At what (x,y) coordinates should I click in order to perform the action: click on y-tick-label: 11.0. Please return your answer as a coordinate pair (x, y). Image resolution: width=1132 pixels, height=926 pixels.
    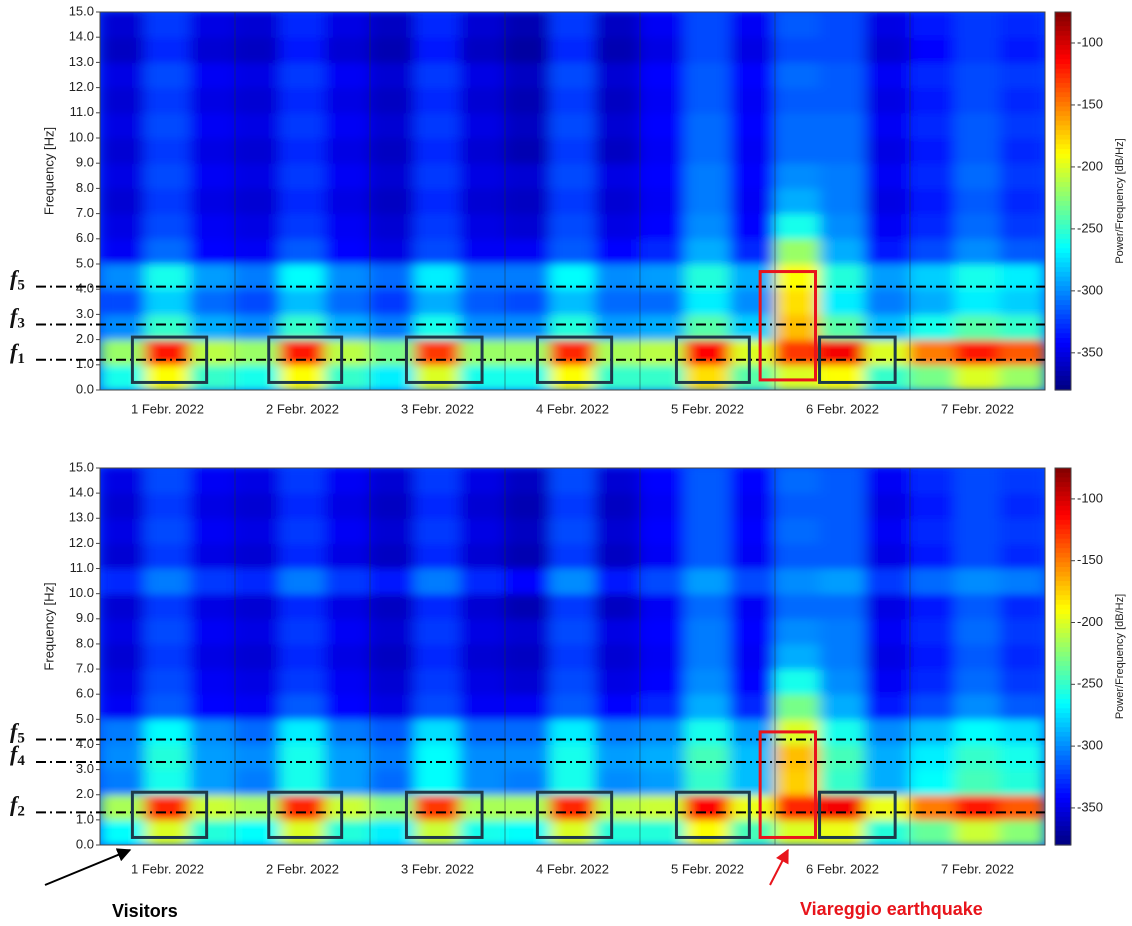
    Looking at the image, I should click on (82, 567).